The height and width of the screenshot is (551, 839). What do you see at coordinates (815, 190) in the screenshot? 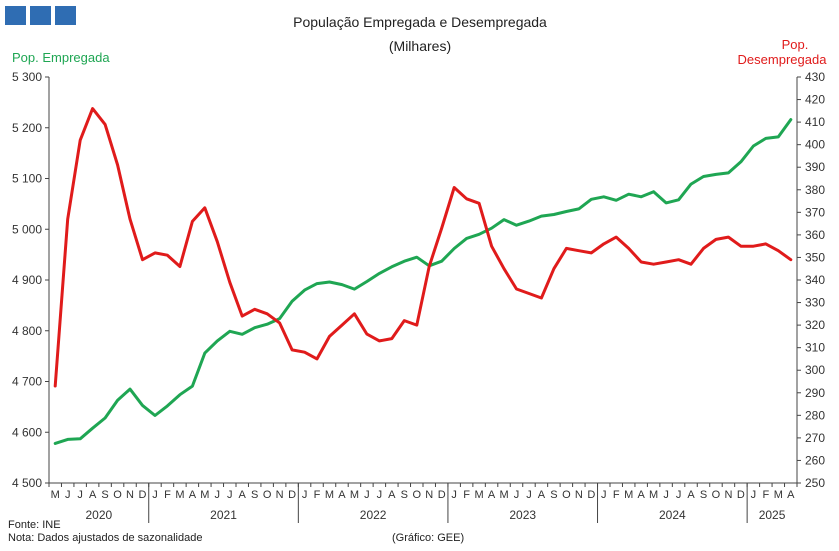
I see `right-tick-label: 380` at bounding box center [815, 190].